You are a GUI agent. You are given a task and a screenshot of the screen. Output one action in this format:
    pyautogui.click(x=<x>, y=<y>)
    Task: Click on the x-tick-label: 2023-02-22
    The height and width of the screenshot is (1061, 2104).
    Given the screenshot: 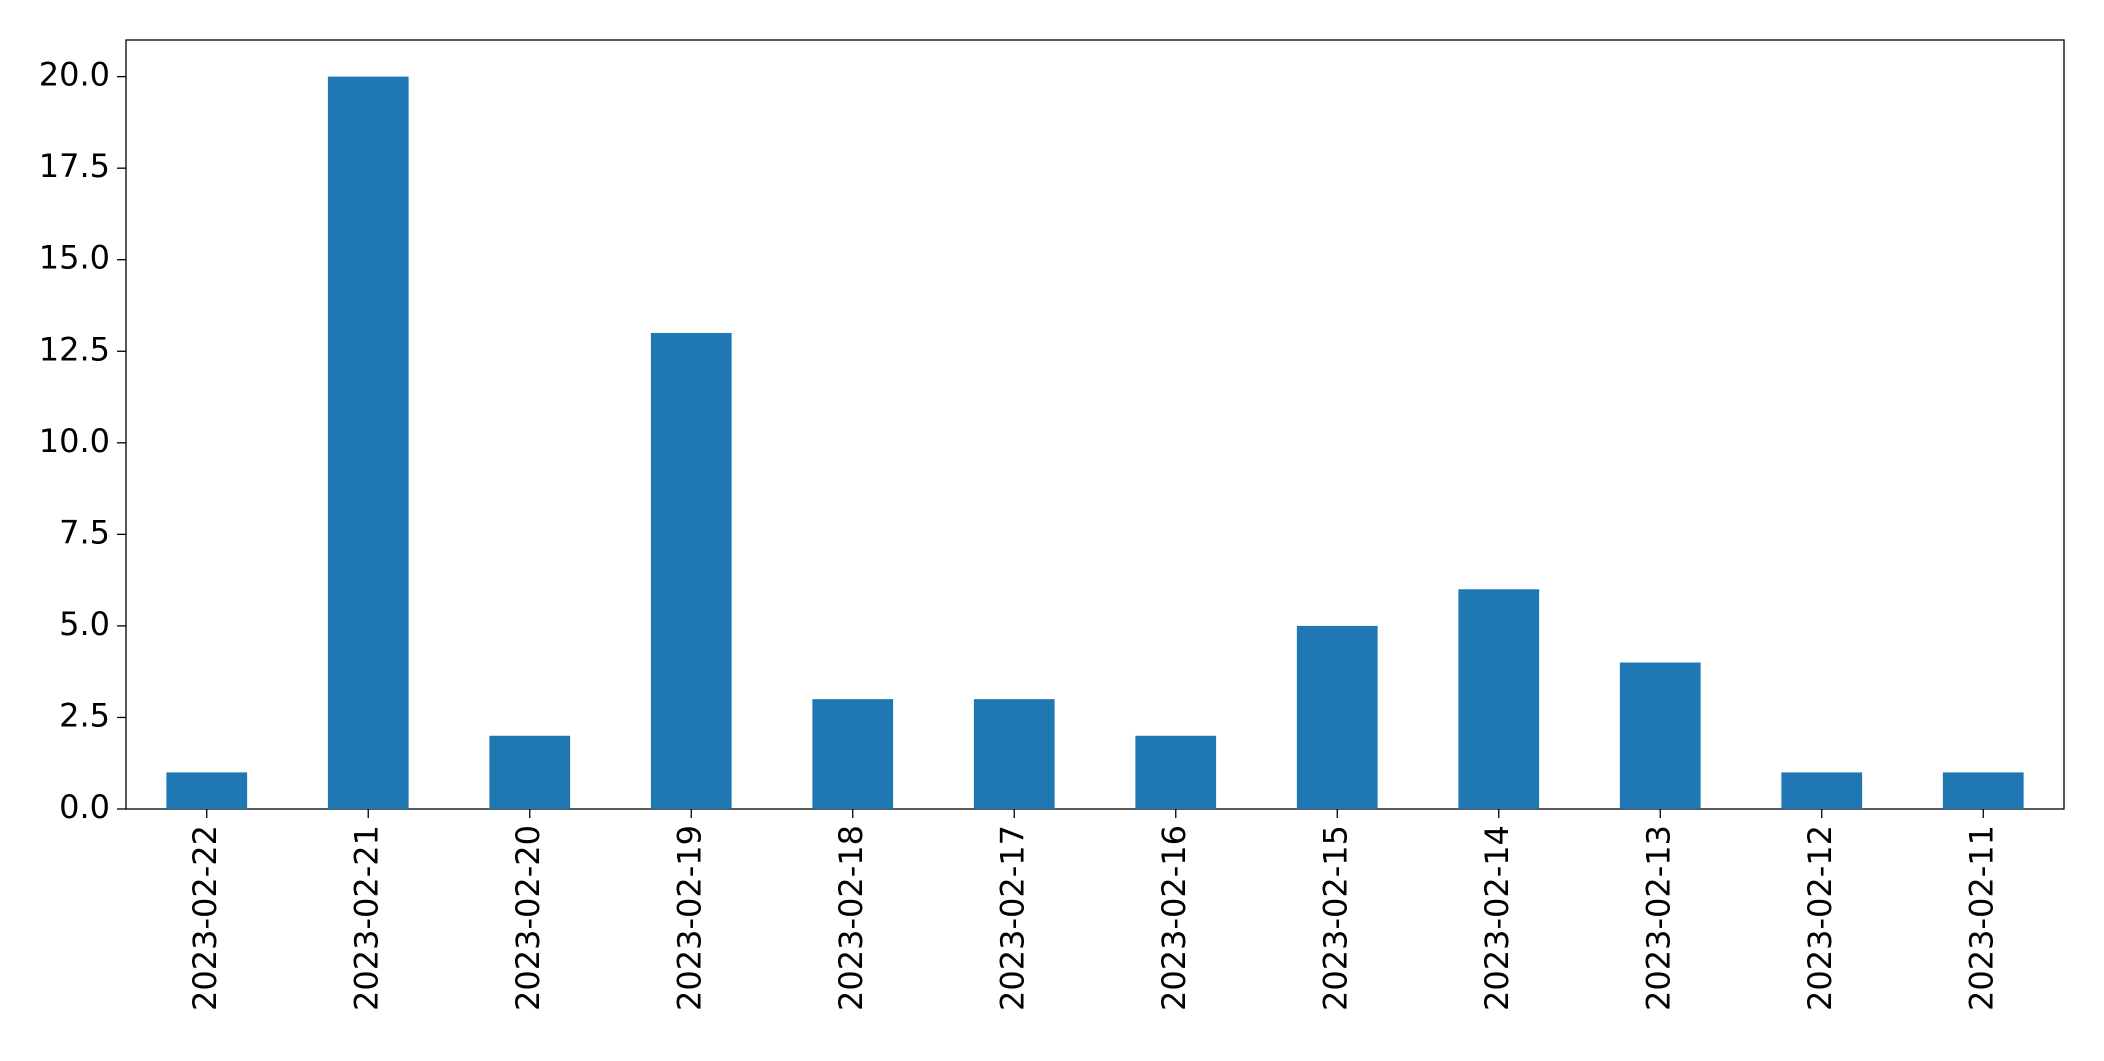 What is the action you would take?
    pyautogui.click(x=205, y=918)
    